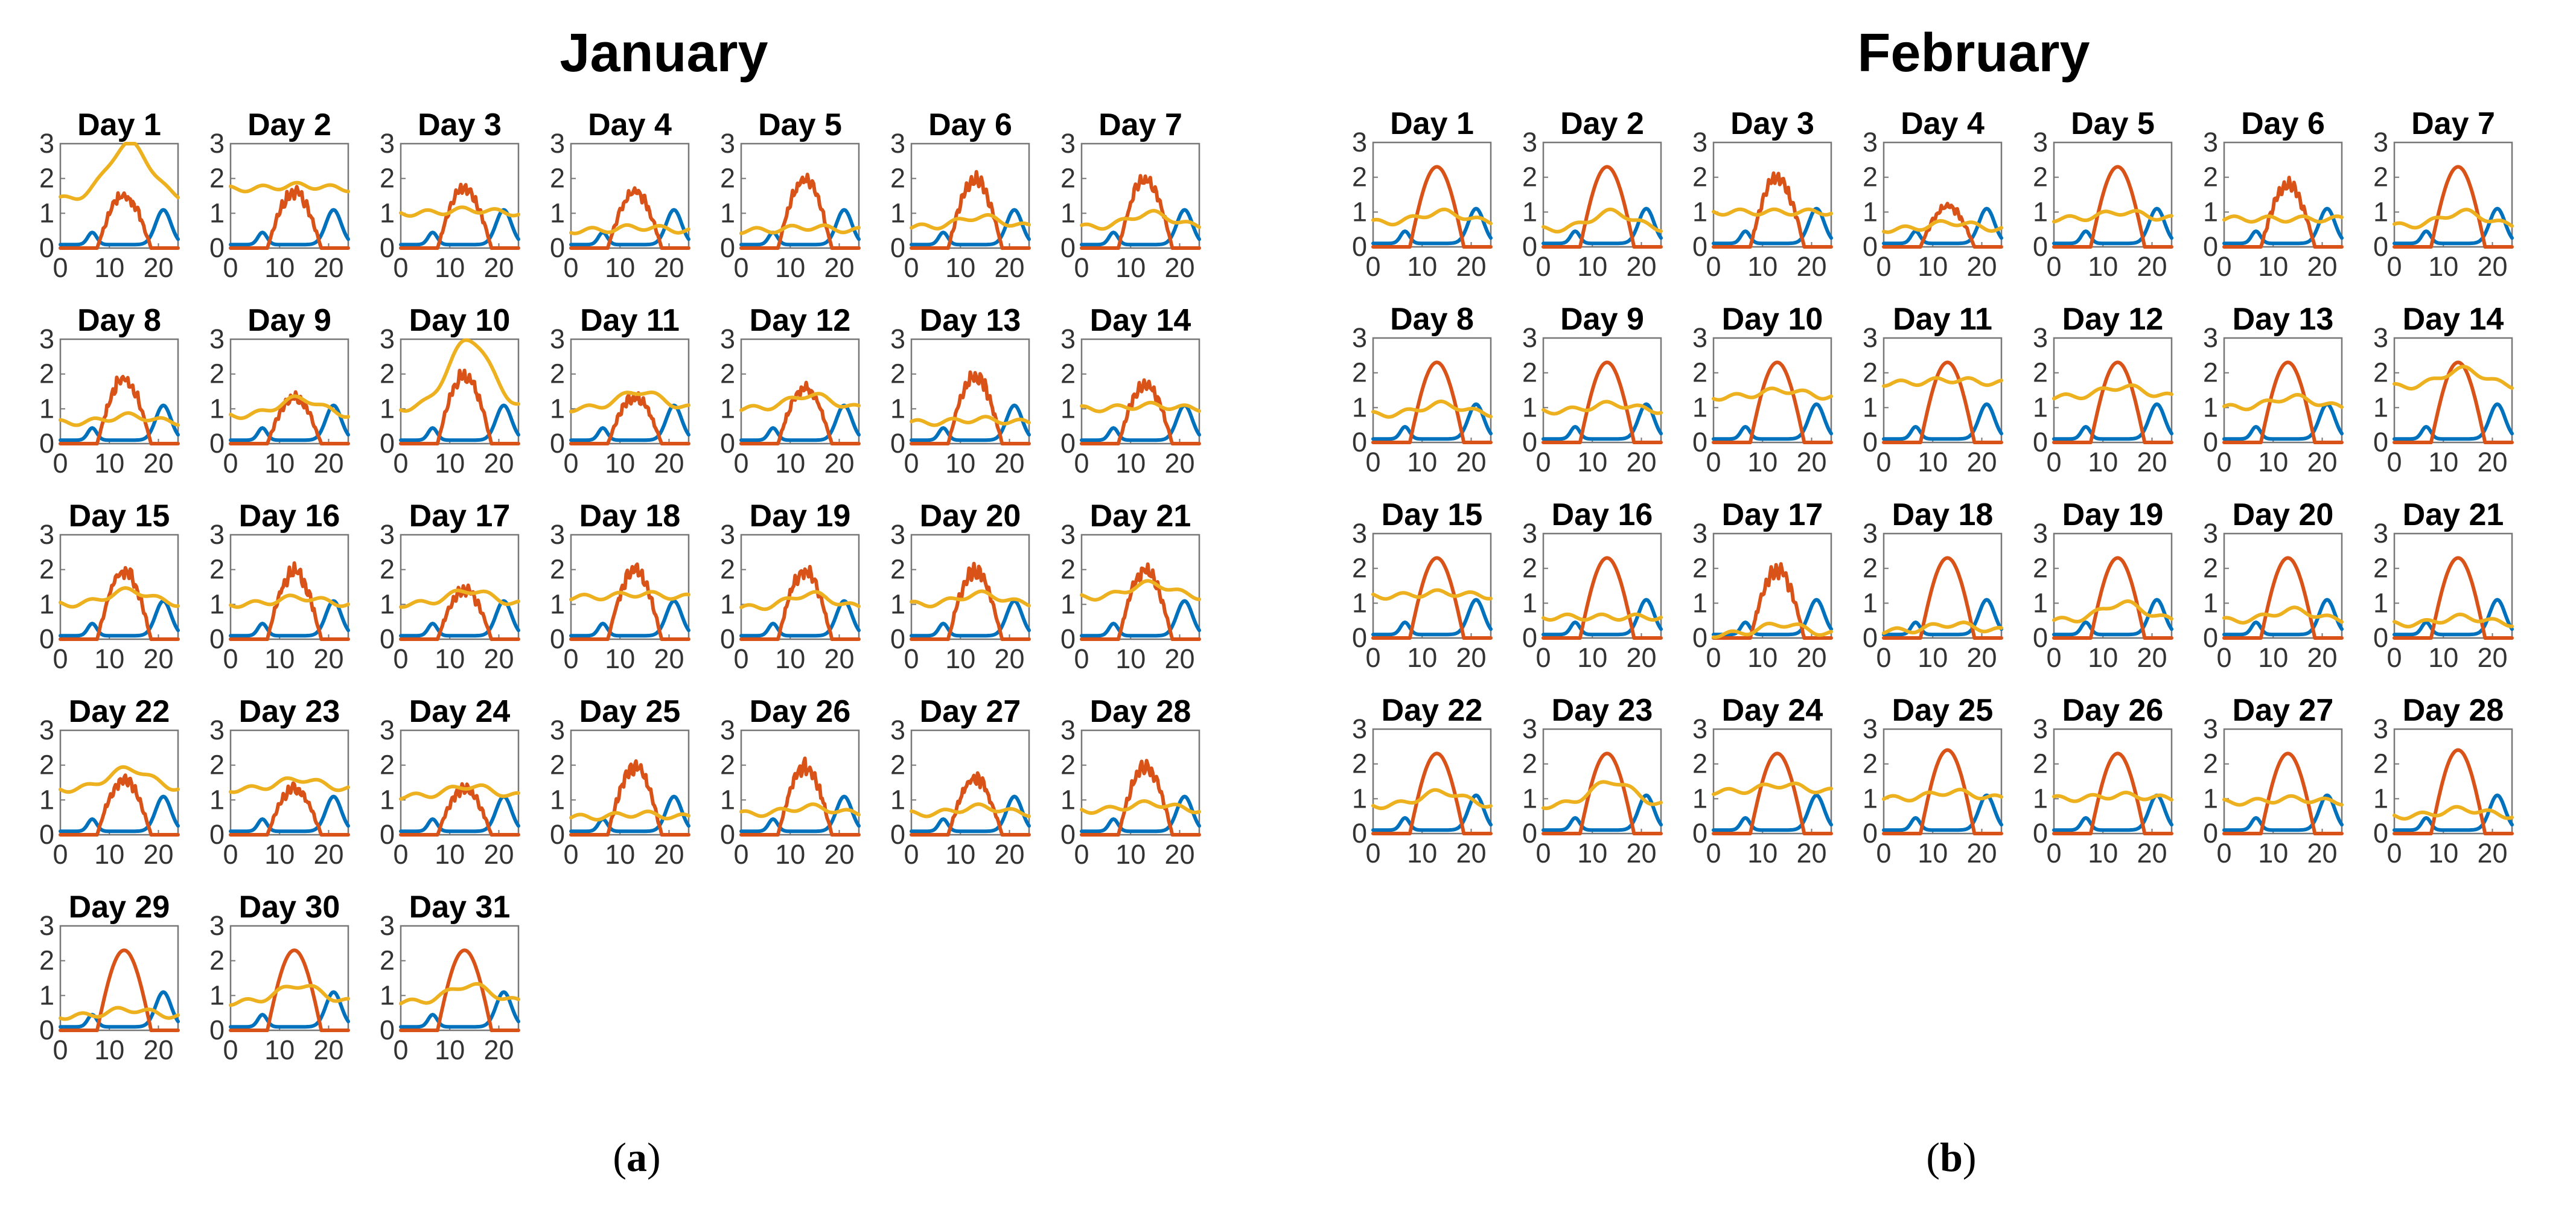 This screenshot has height=1212, width=2576. Describe the element at coordinates (2283, 123) in the screenshot. I see `subplot-title: Day 6` at that location.